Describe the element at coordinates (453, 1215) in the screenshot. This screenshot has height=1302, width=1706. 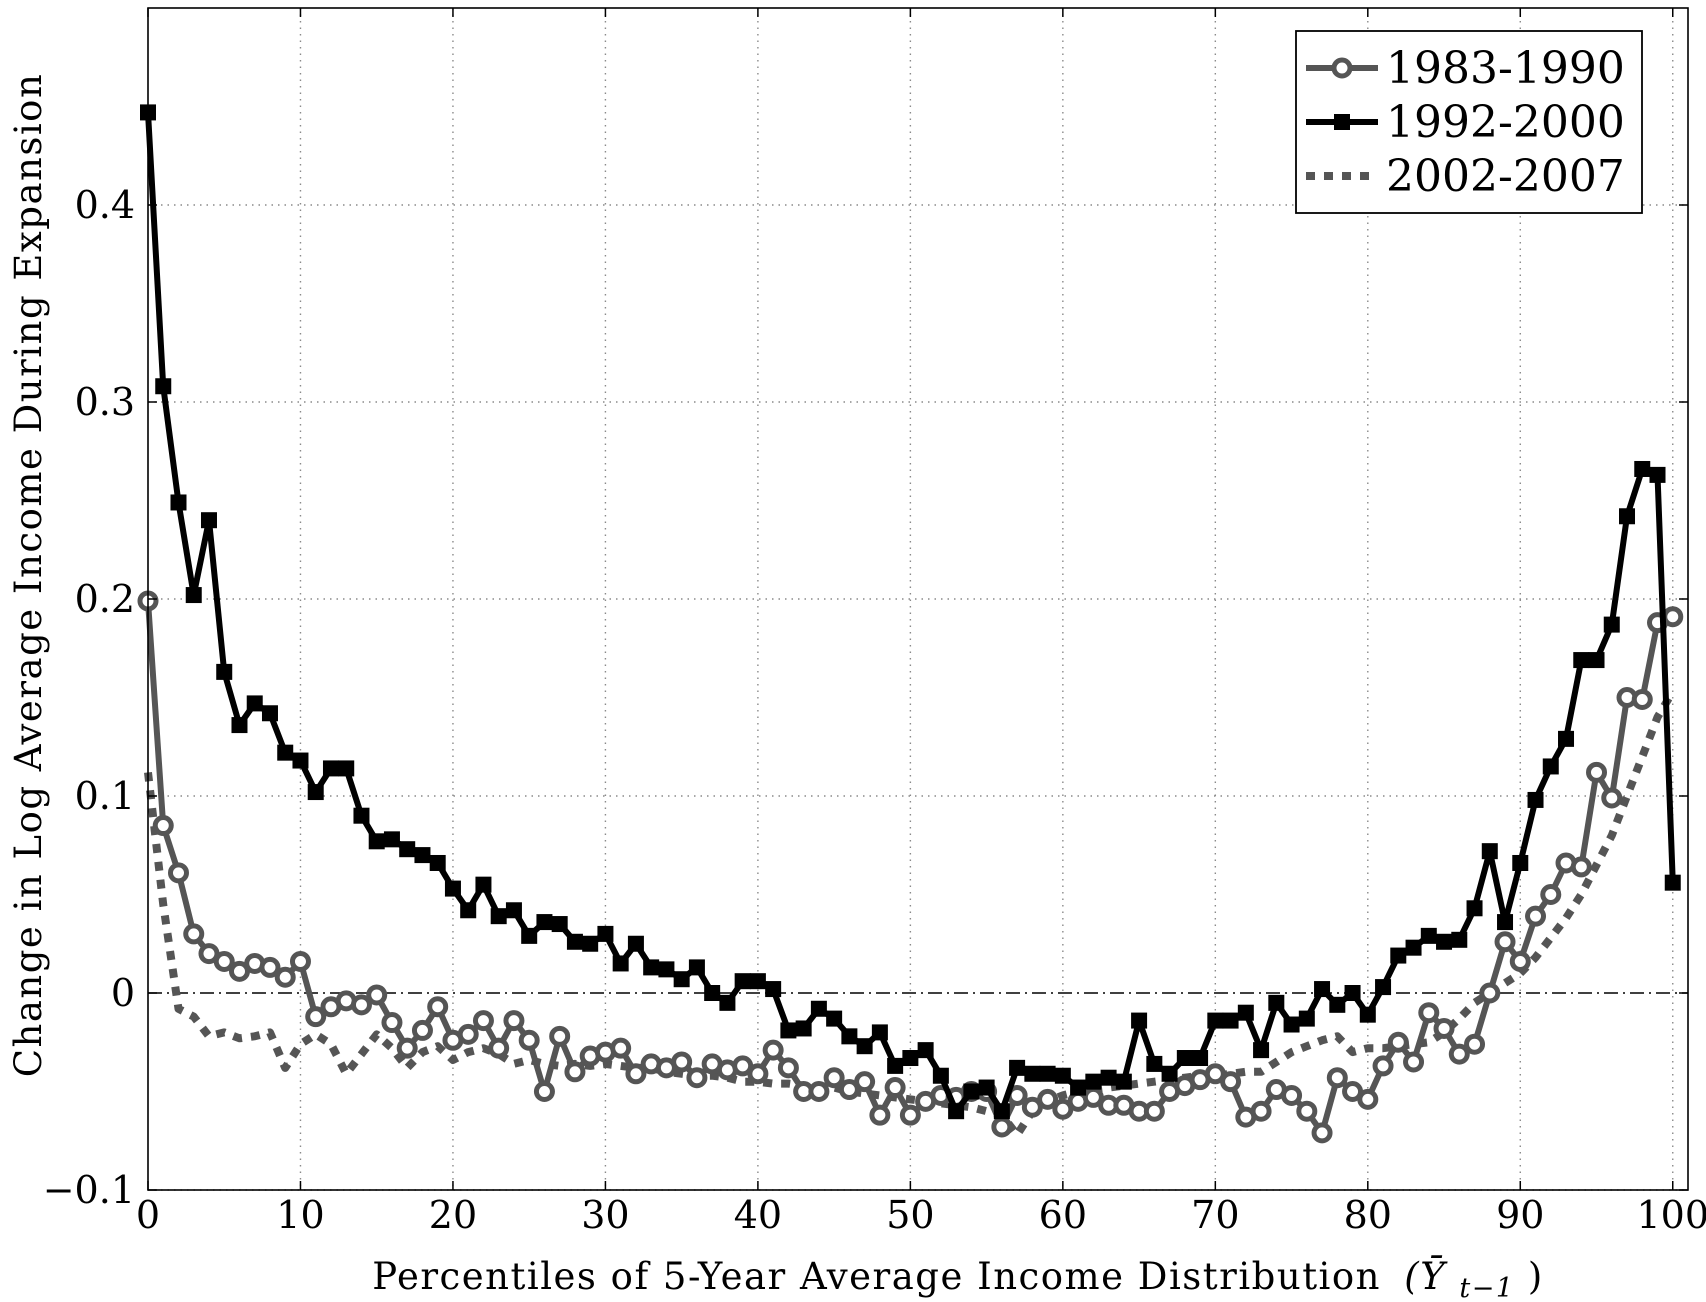
I see `x-tick-label: 20` at that location.